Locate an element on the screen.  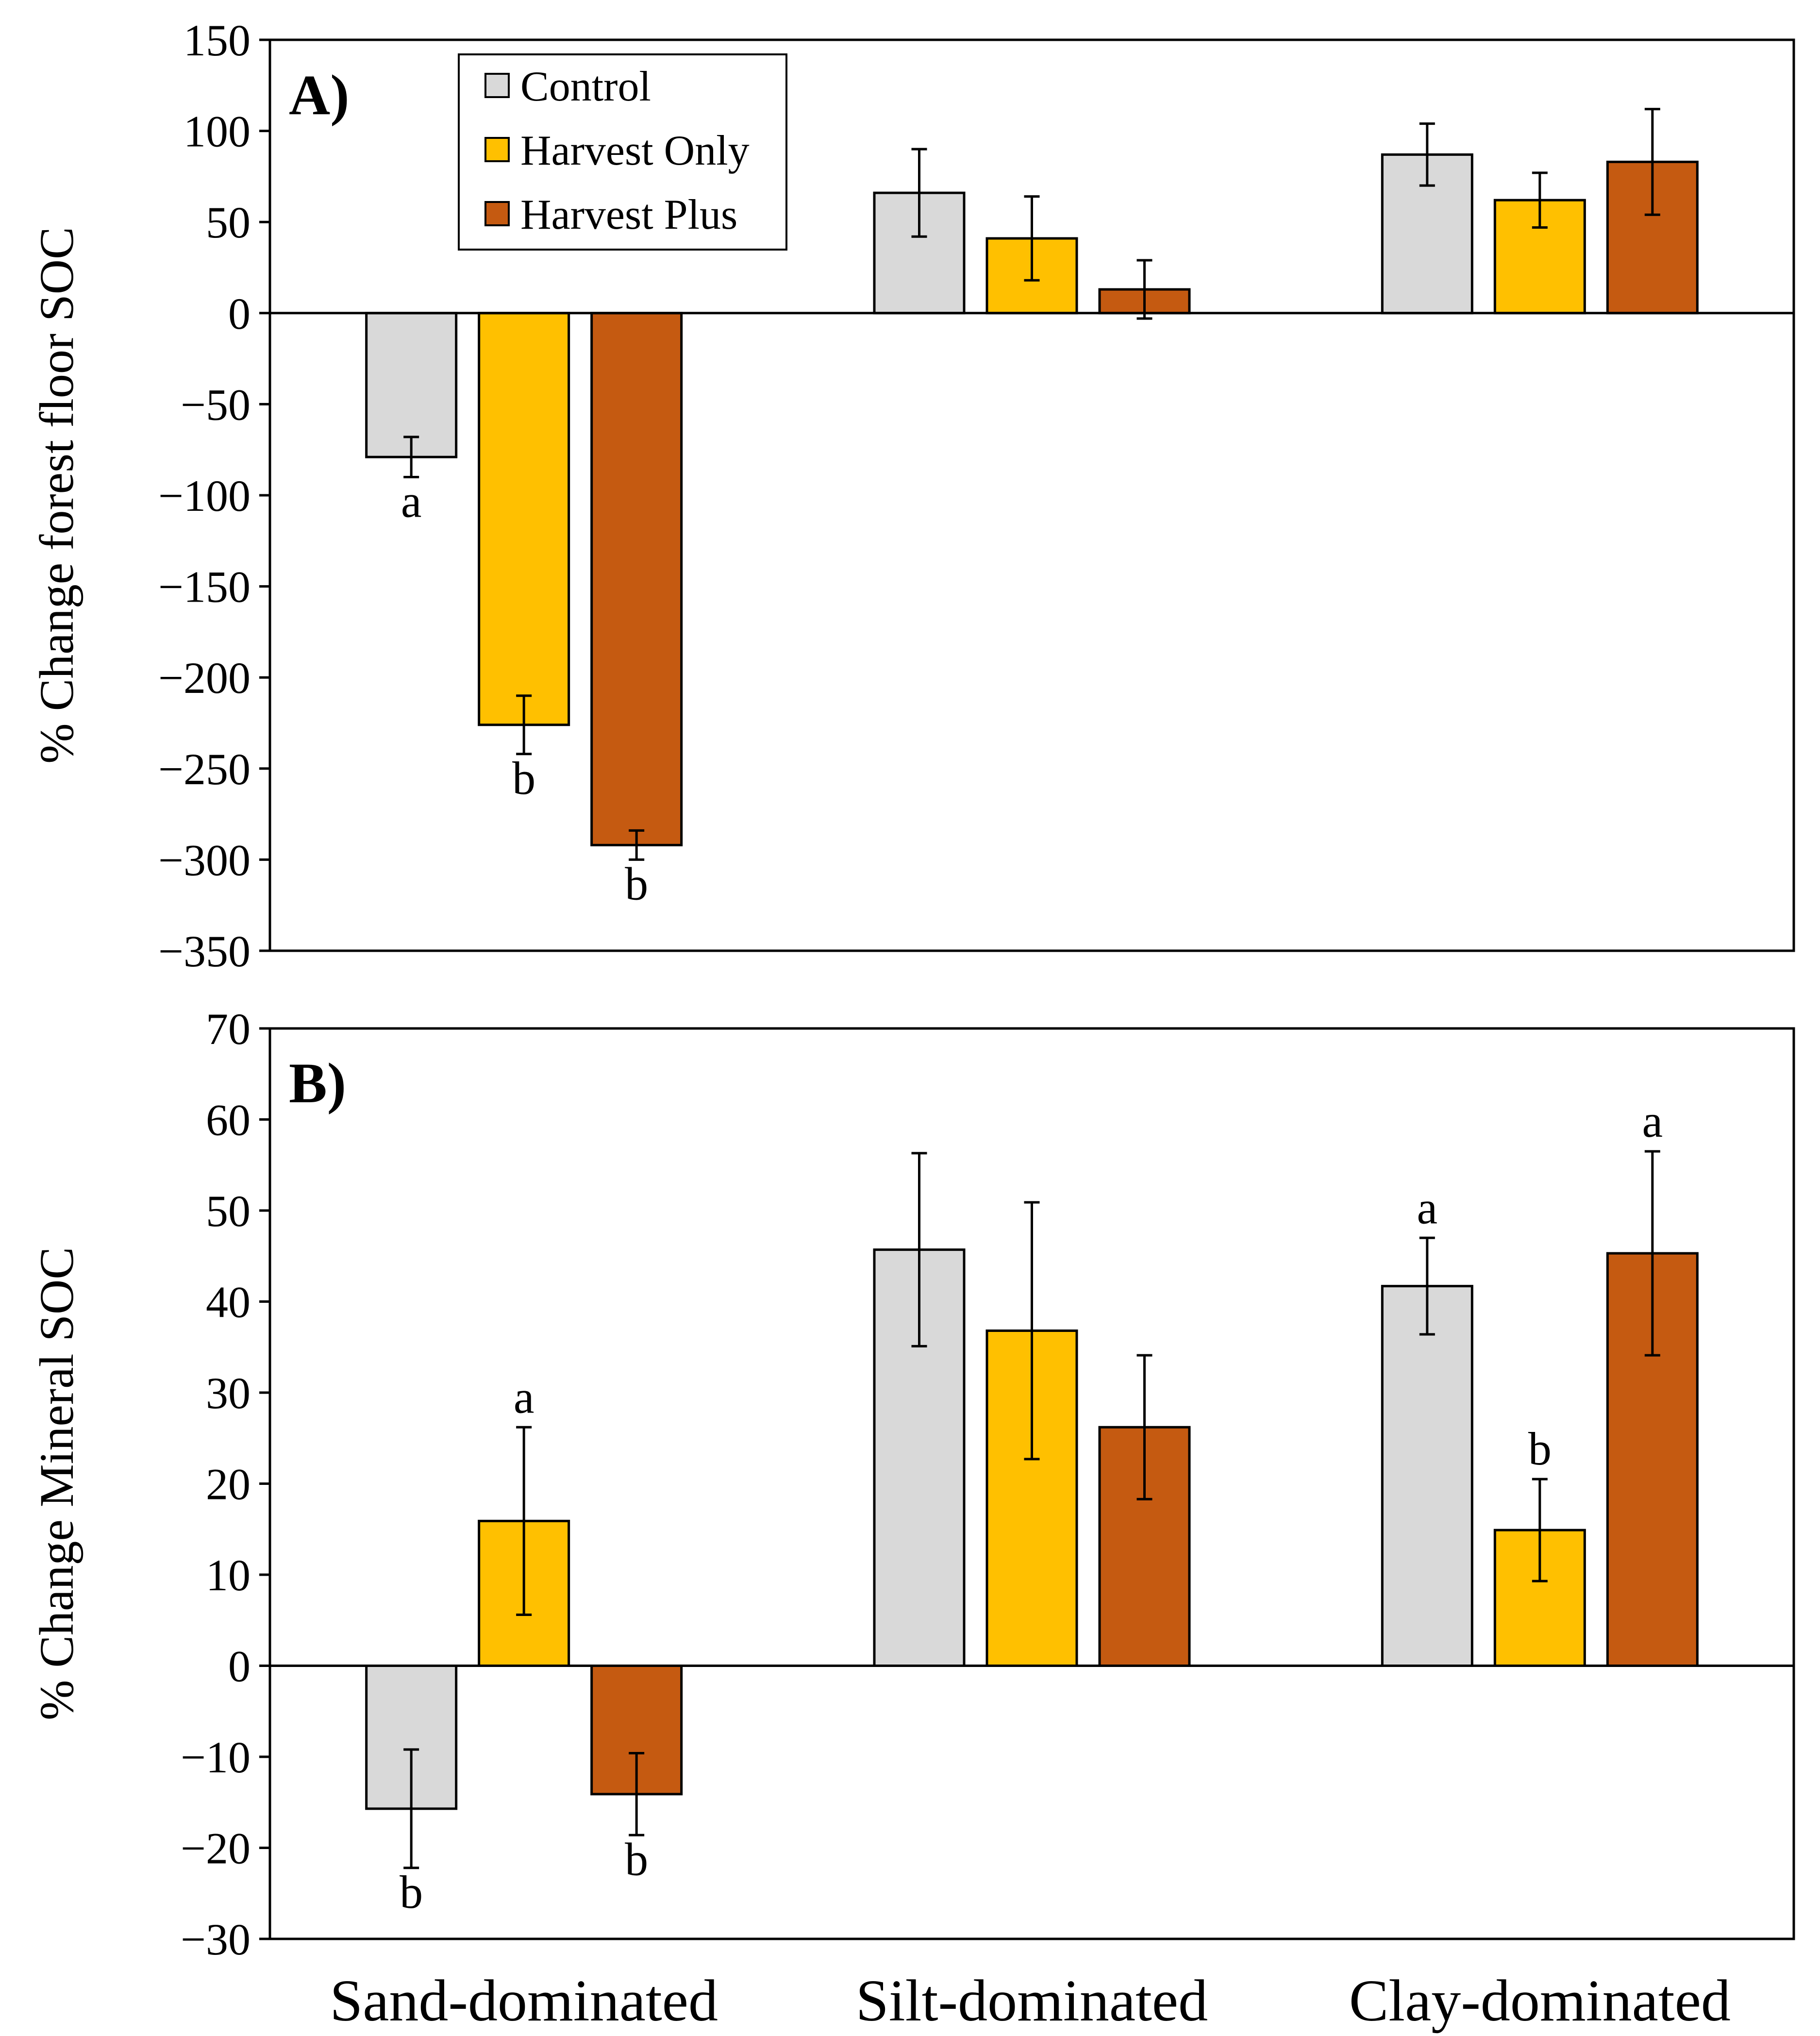
y-tick-label: −10 is located at coordinates (215, 1757).